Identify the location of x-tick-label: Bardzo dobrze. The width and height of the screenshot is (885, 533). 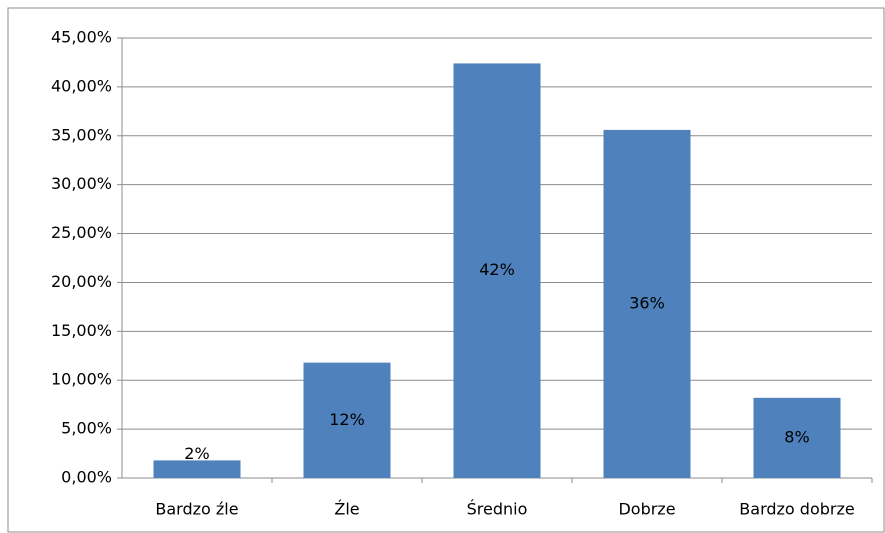
(796, 509).